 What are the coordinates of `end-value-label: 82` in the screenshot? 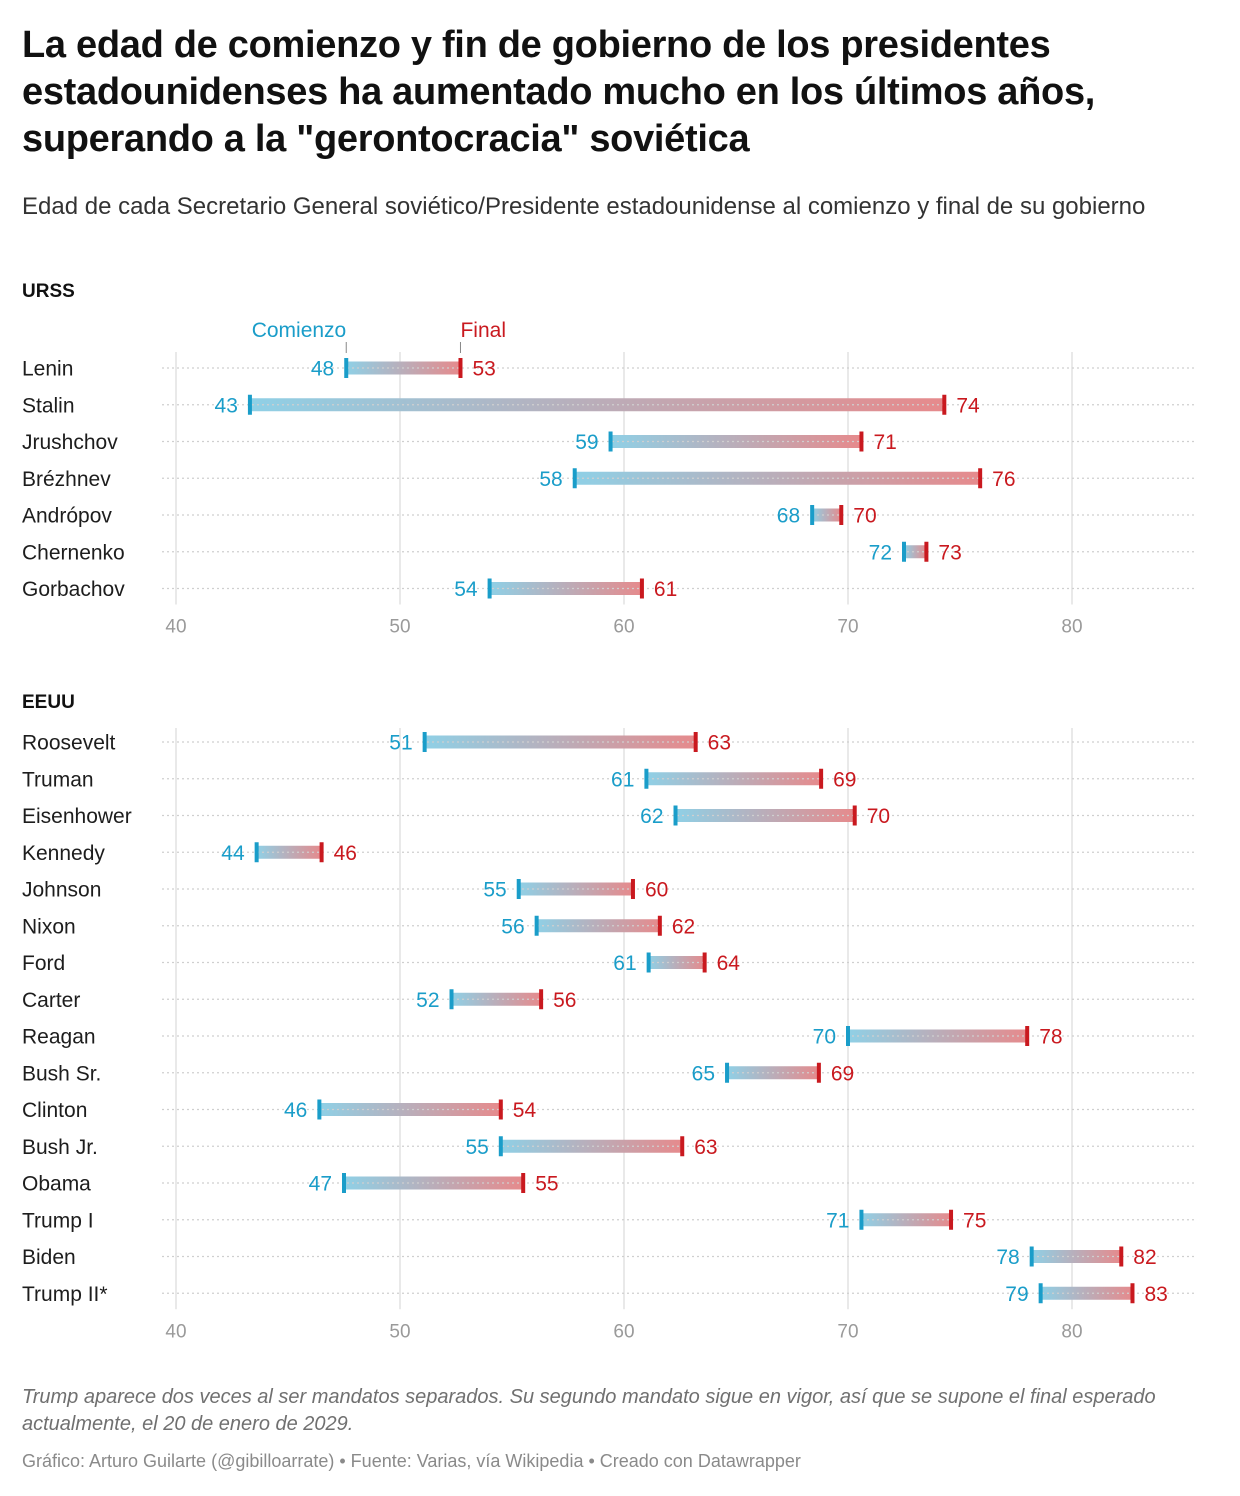 It's located at (1144, 1257).